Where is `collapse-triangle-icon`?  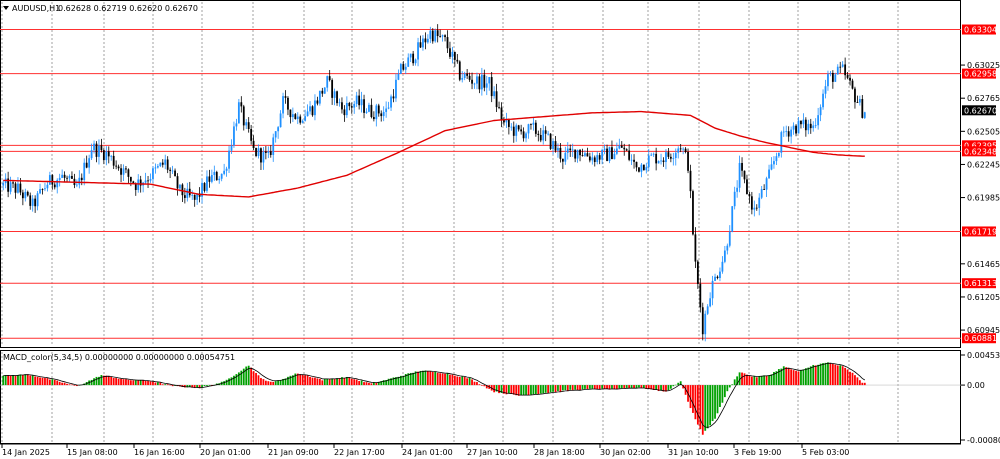 collapse-triangle-icon is located at coordinates (6, 8).